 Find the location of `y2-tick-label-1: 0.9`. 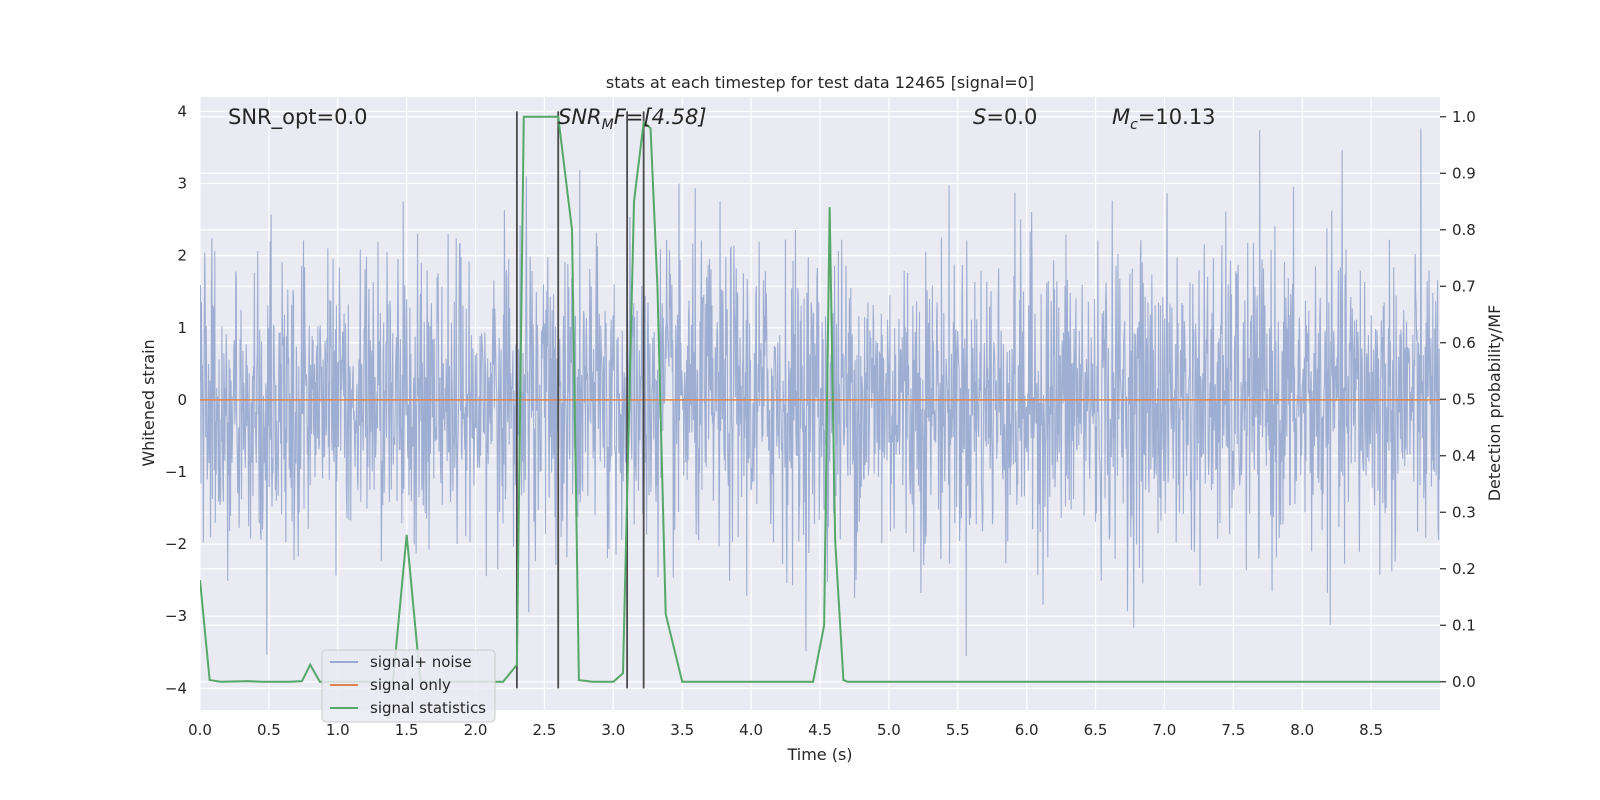

y2-tick-label-1: 0.9 is located at coordinates (1464, 173).